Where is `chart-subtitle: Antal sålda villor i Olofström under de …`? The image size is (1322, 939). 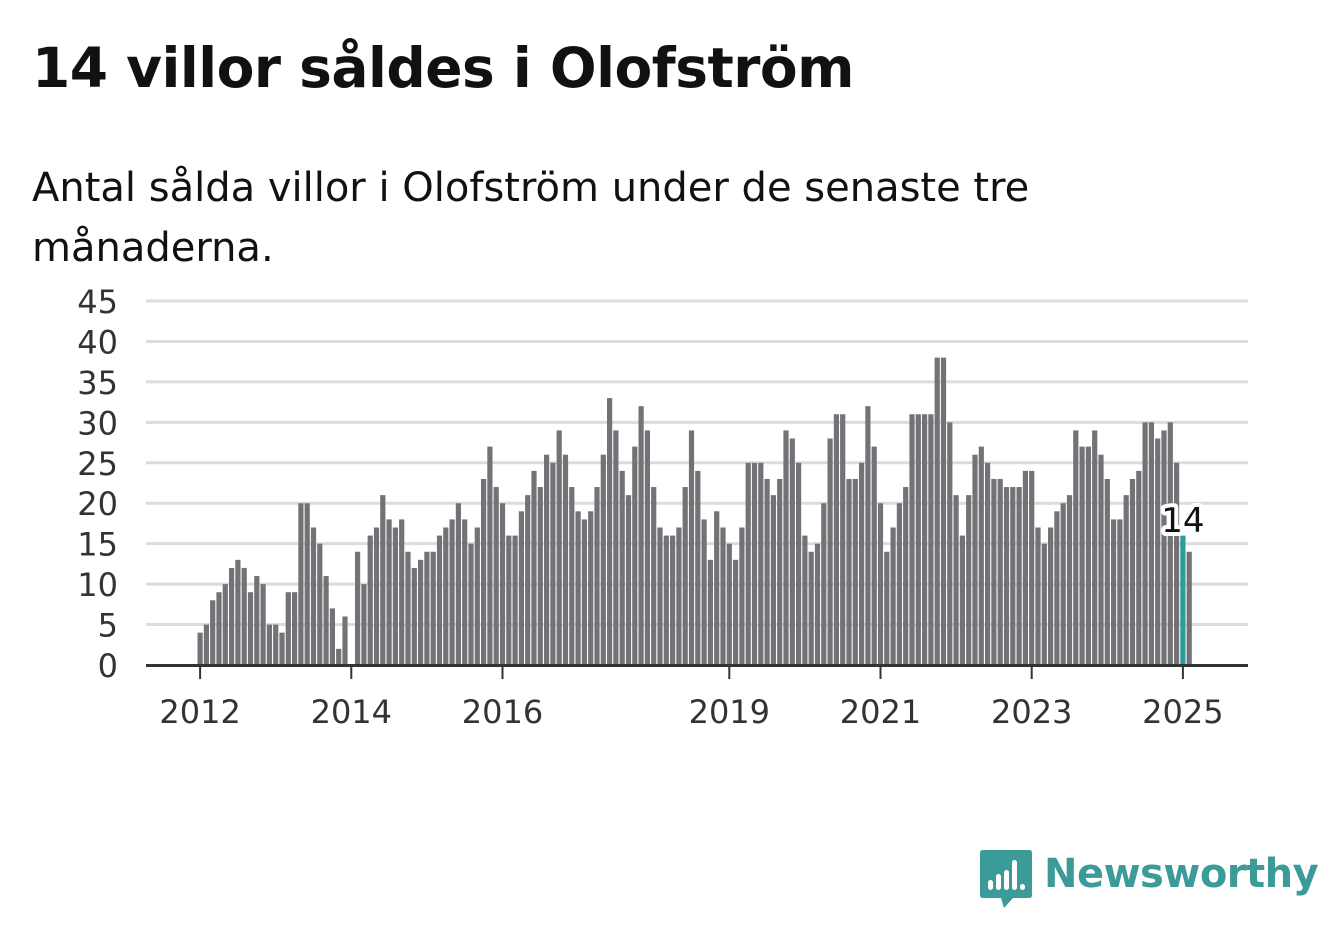
chart-subtitle: Antal sålda villor i Olofström under de … is located at coordinates (531, 218).